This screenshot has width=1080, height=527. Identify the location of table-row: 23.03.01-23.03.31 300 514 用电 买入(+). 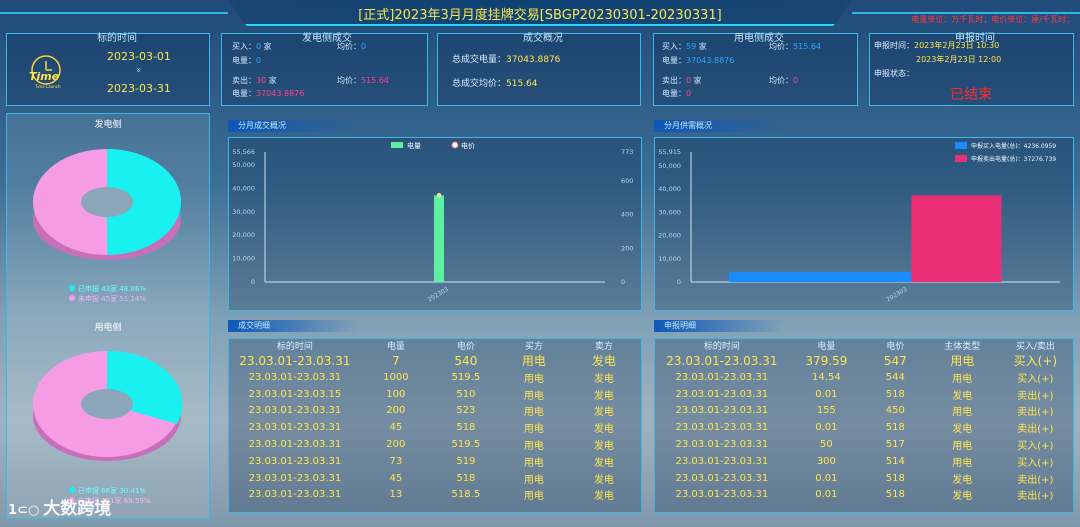
(864, 461).